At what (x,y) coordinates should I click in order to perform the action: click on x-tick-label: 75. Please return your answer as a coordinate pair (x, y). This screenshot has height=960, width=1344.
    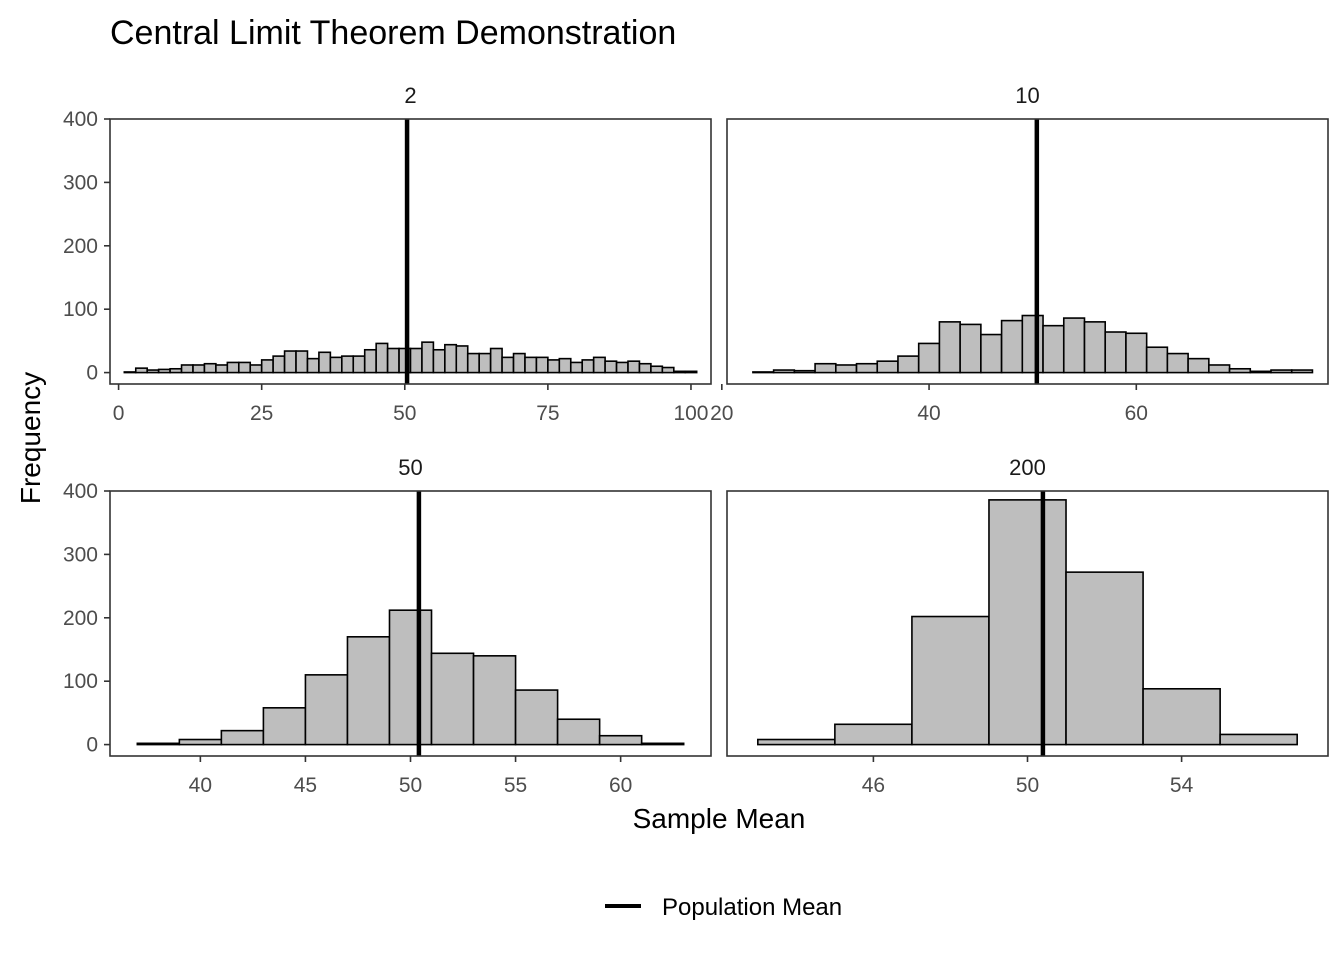
    Looking at the image, I should click on (547, 413).